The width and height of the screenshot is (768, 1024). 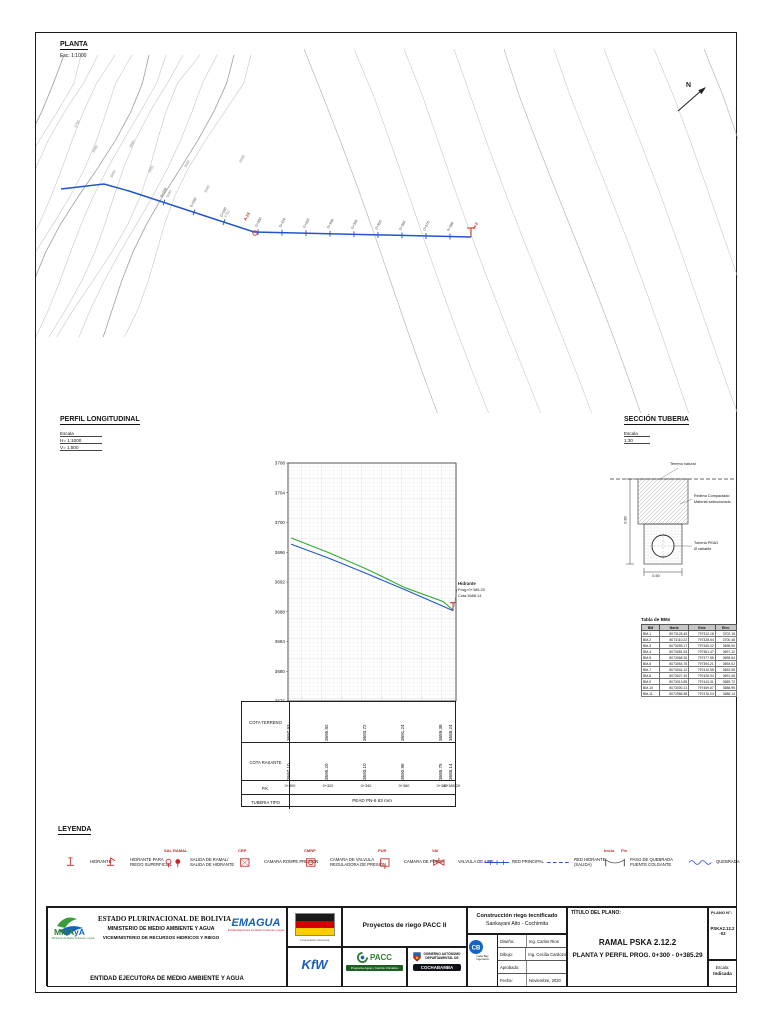 I want to click on emagua-name: EMAGUA, so click(x=256, y=923).